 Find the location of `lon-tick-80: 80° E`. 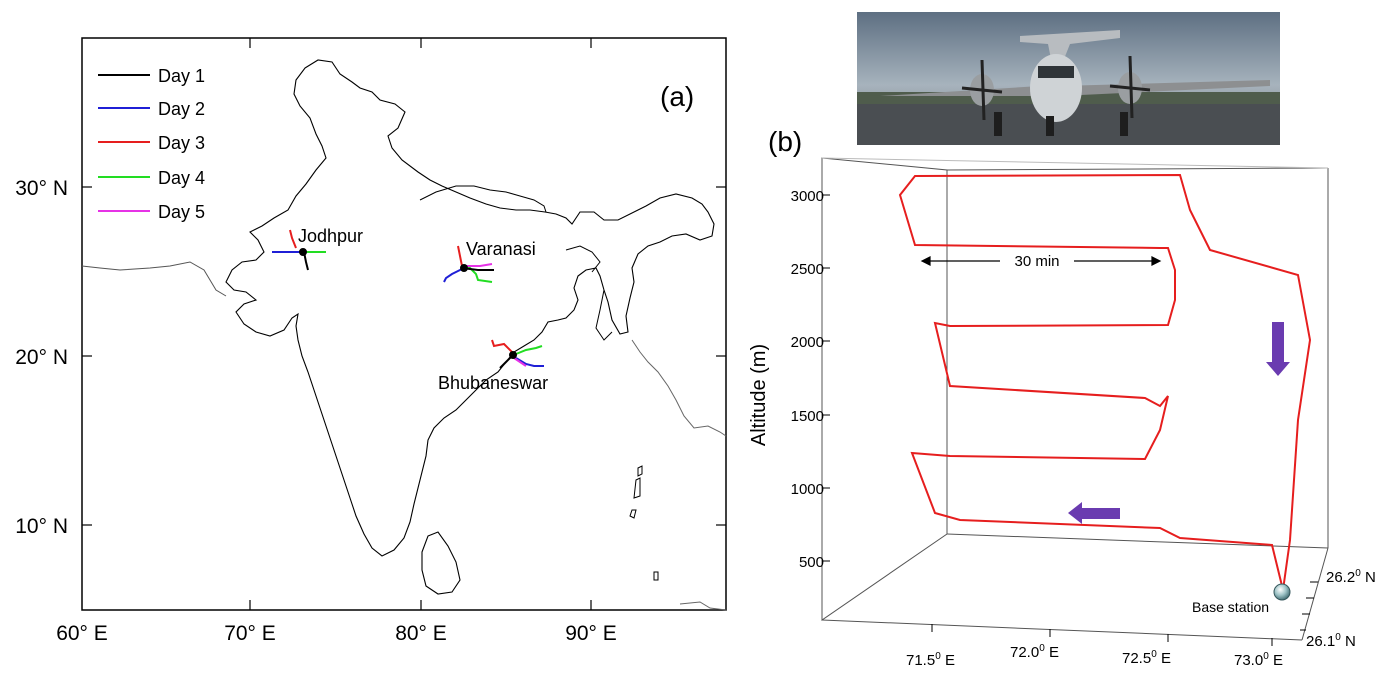

lon-tick-80: 80° E is located at coordinates (421, 633).